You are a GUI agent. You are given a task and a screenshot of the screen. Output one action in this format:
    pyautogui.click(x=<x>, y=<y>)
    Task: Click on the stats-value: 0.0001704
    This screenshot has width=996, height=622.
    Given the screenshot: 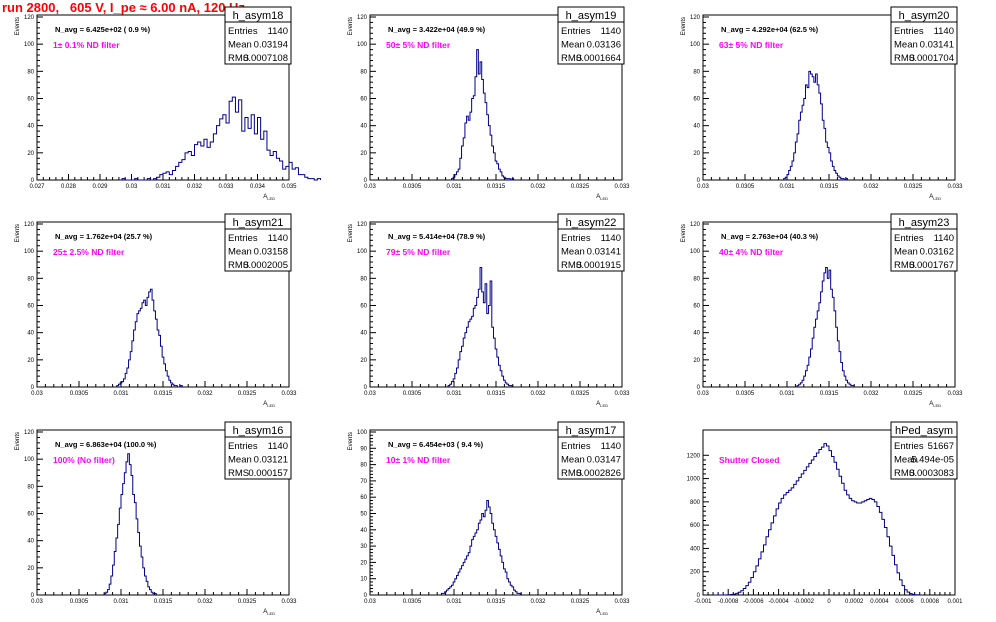 What is the action you would take?
    pyautogui.click(x=931, y=58)
    